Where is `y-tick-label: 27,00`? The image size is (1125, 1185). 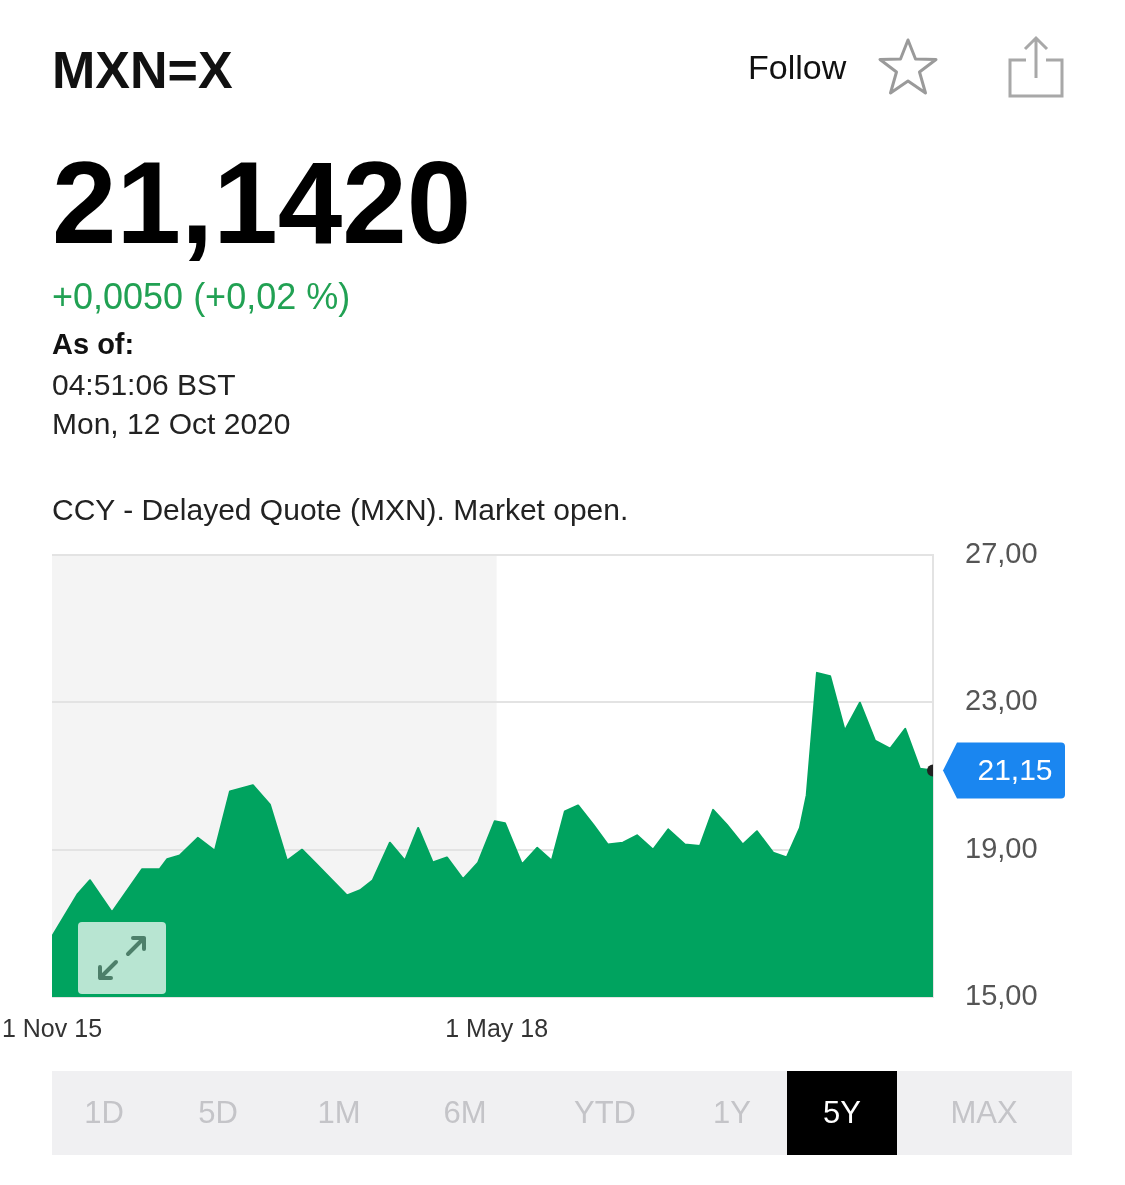 y-tick-label: 27,00 is located at coordinates (1001, 553).